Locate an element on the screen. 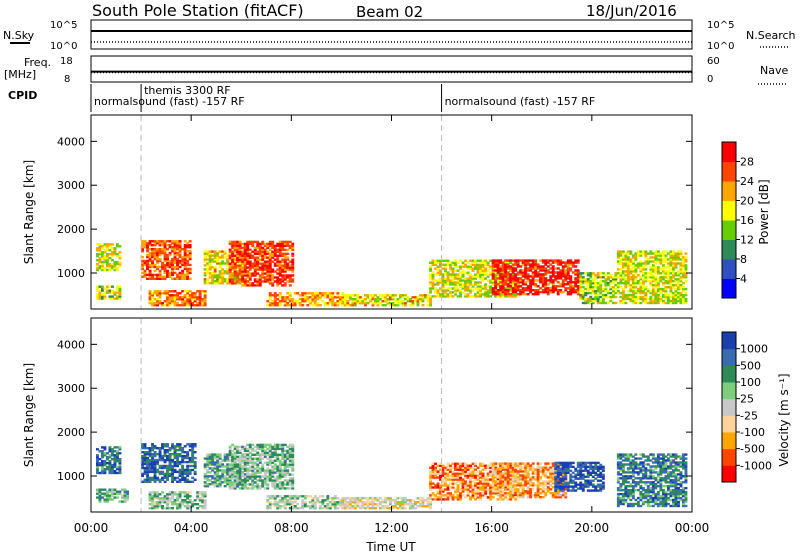 This screenshot has height=554, width=800. colorbar-tick-label: 12 is located at coordinates (747, 240).